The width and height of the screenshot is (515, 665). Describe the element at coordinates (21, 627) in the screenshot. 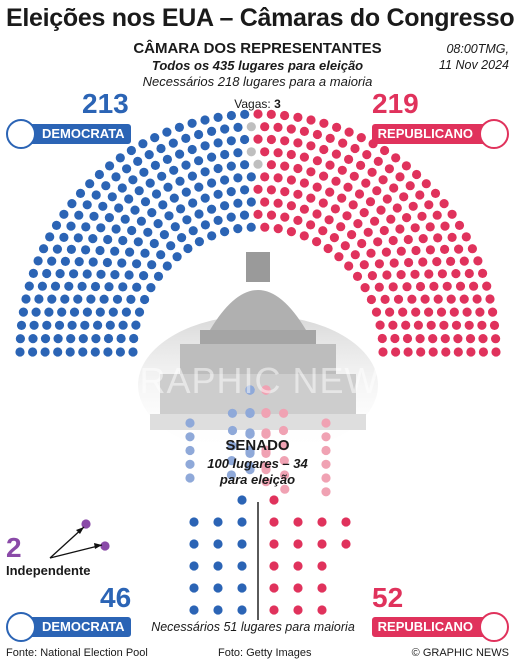

I see `donkey-icon` at that location.